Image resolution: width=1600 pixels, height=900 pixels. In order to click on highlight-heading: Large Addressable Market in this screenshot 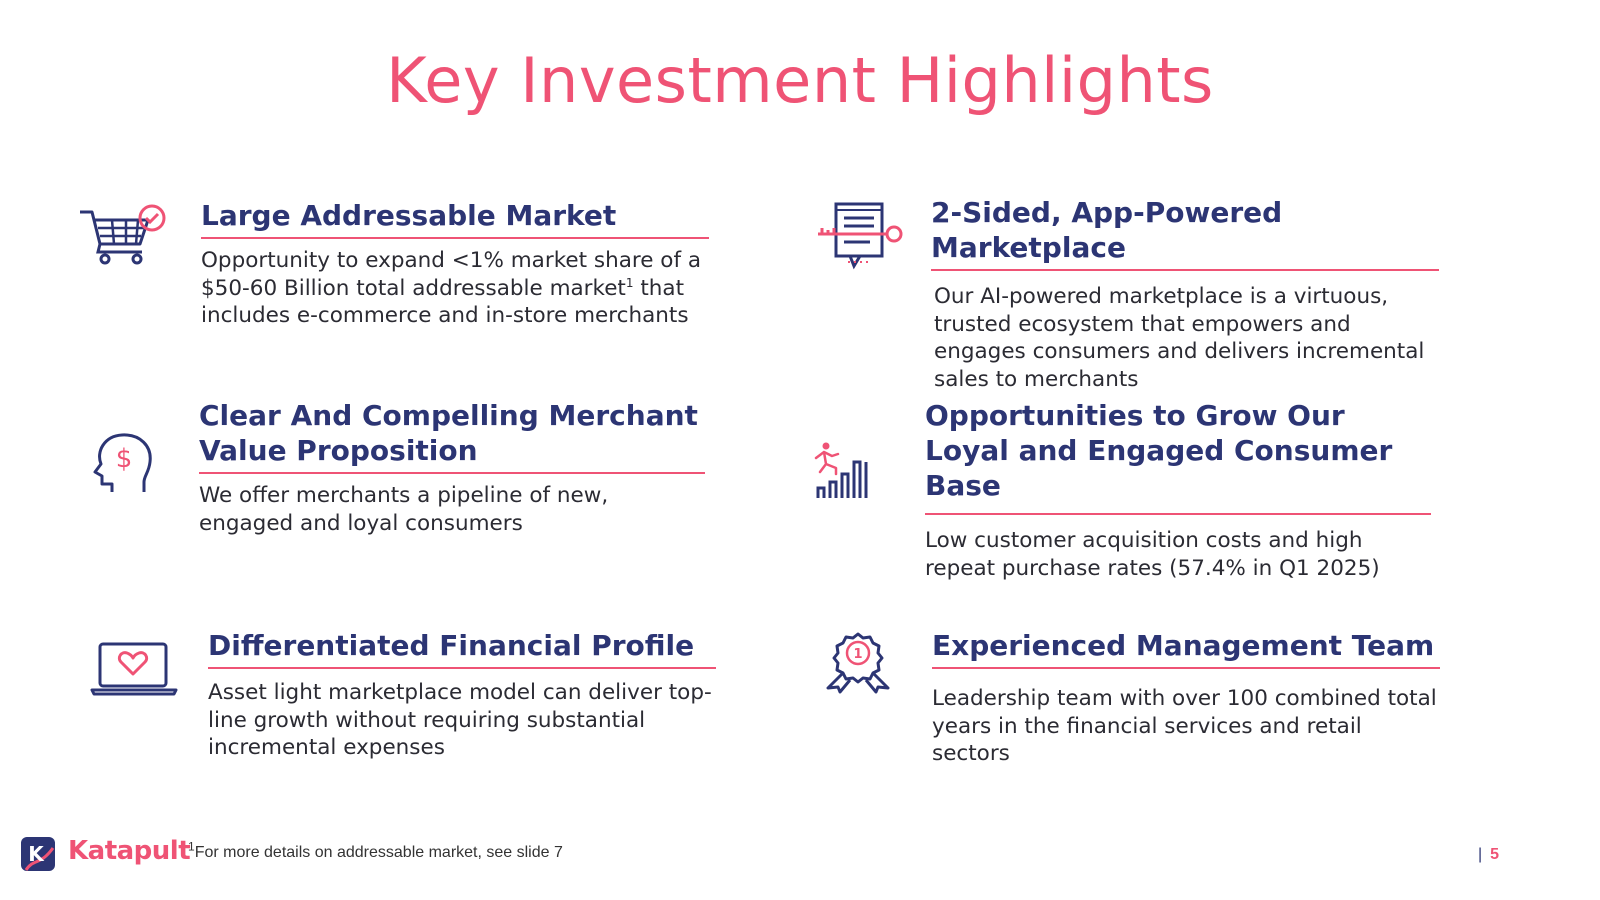, I will do `click(455, 218)`.